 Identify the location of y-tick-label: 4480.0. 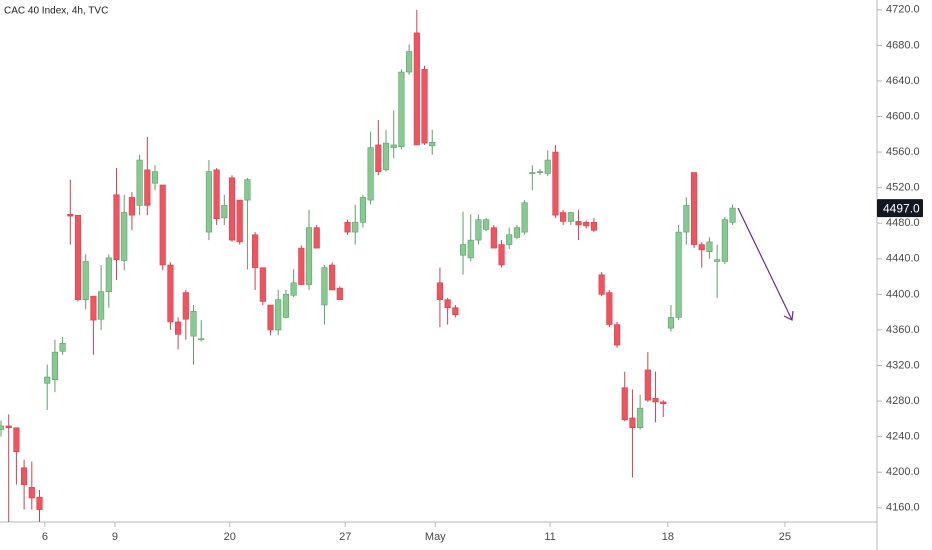
(903, 223).